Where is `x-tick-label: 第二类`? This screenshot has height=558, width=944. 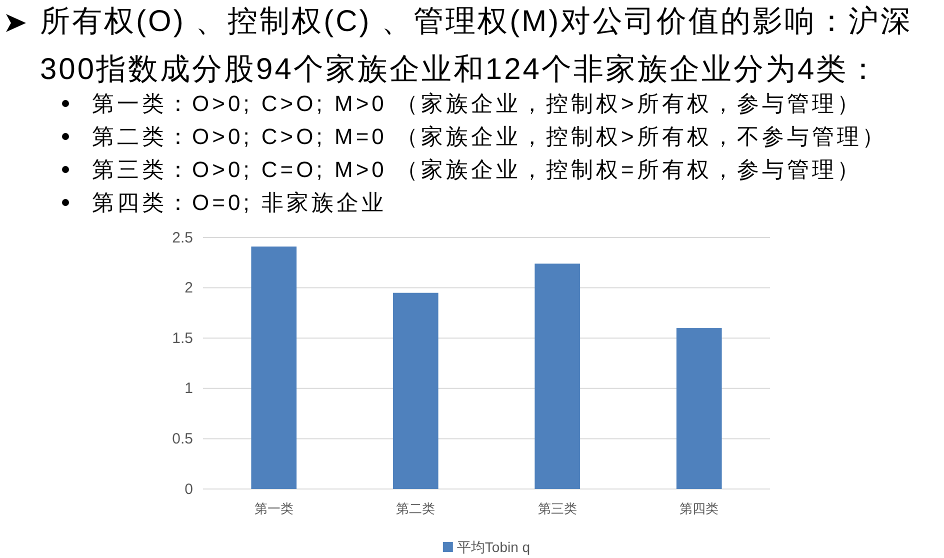
x-tick-label: 第二类 is located at coordinates (416, 508).